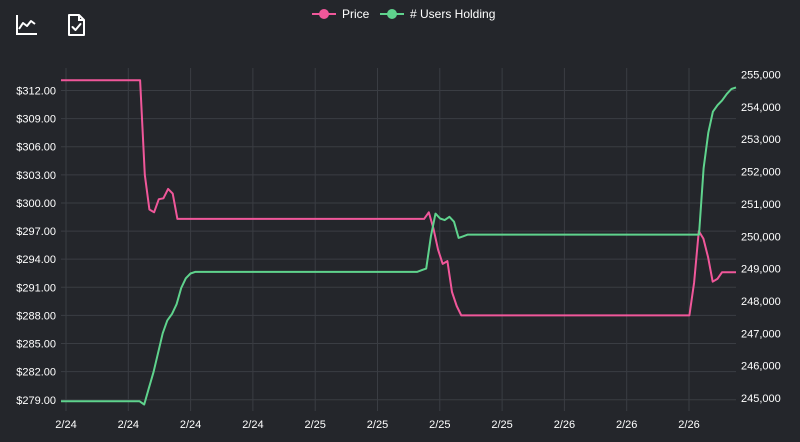 This screenshot has width=800, height=442. I want to click on legend-label: Price, so click(356, 14).